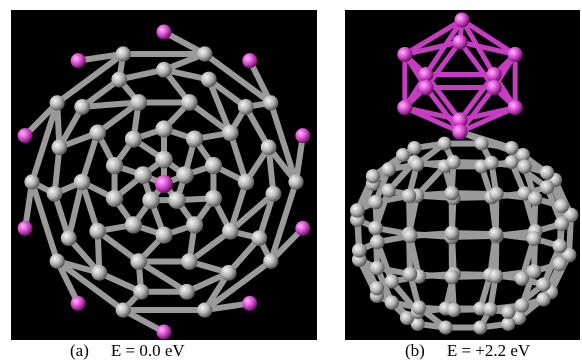  What do you see at coordinates (415, 350) in the screenshot?
I see `caption-b-label: (b)` at bounding box center [415, 350].